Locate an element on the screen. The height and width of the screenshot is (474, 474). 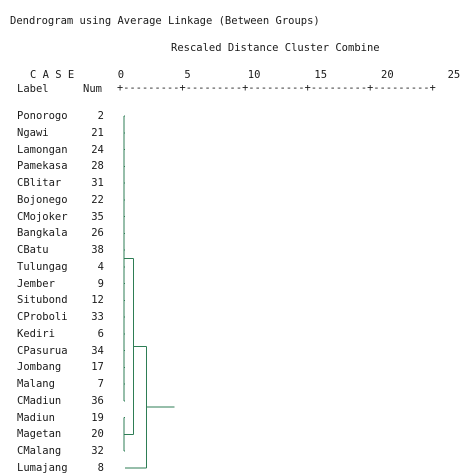
leaf-label: CProboli is located at coordinates (42, 317).